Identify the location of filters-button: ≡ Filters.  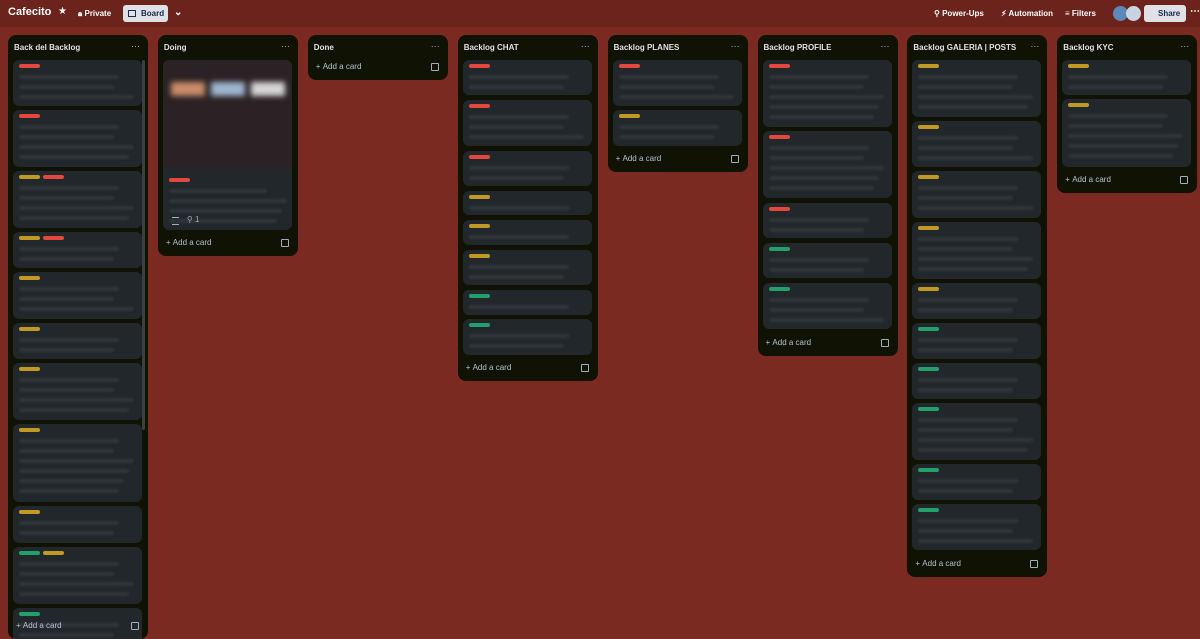
(1080, 13).